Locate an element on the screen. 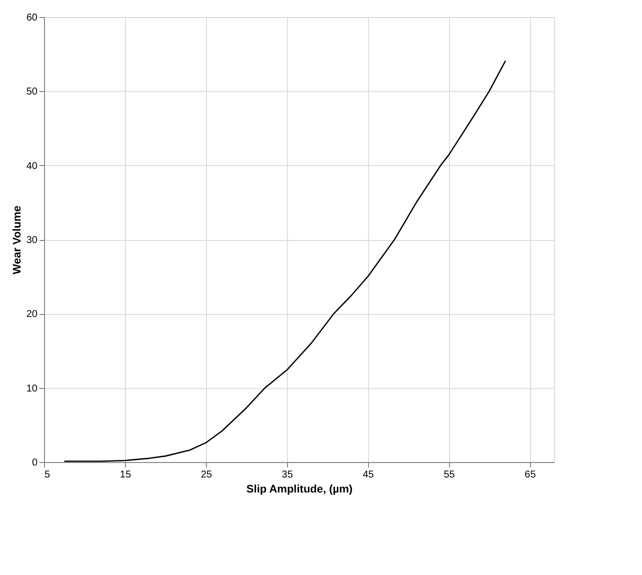 The height and width of the screenshot is (575, 642). y-tick-label: 10 is located at coordinates (32, 388).